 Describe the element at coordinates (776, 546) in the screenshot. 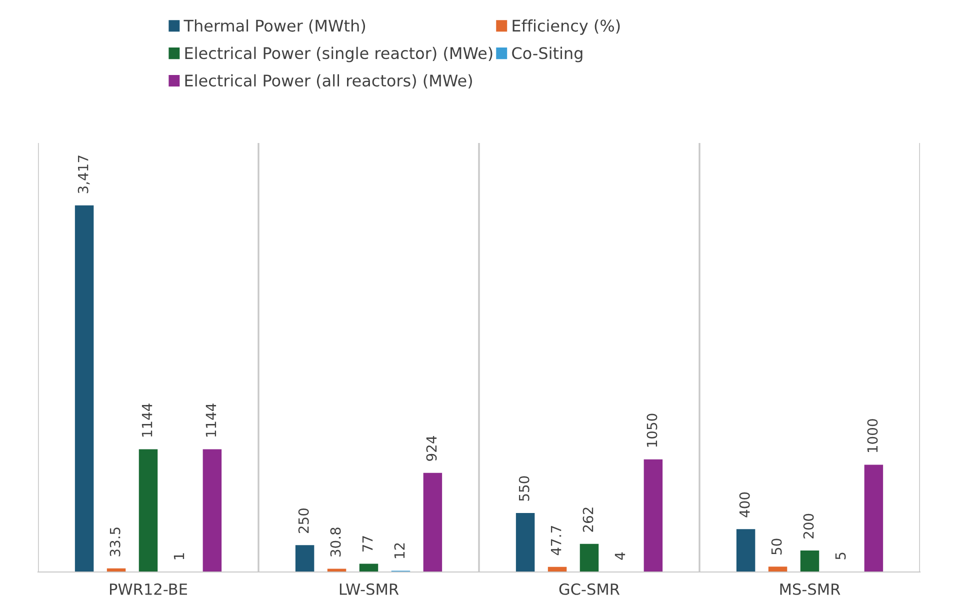

I see `data-label: 50` at that location.